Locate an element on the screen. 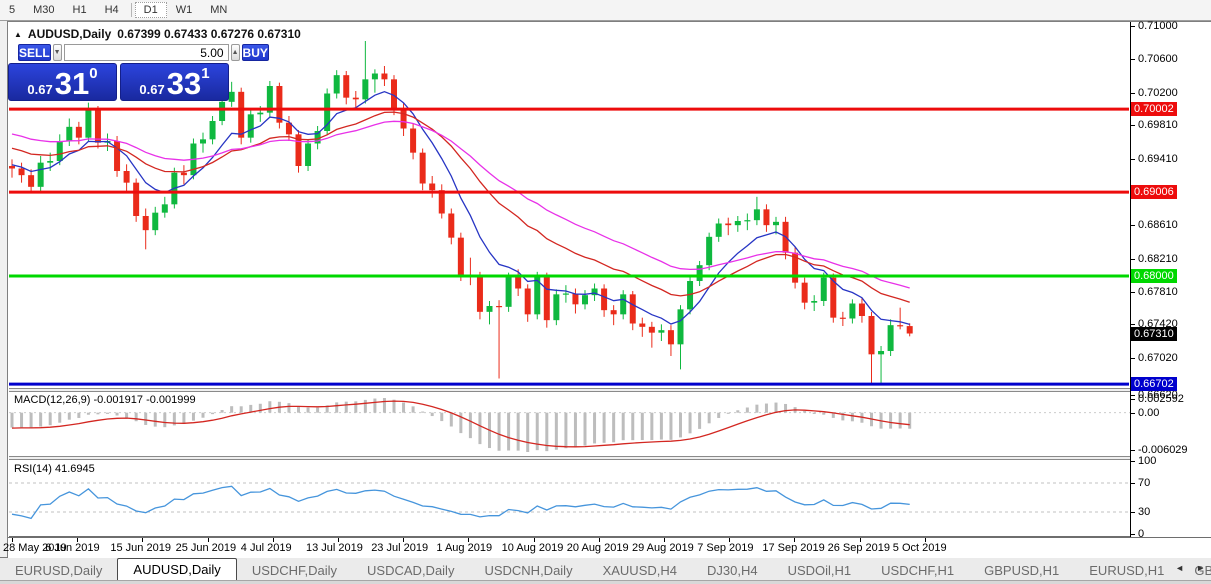  chart-tab-gbpaud-h1: GBPAUD,H1 is located at coordinates (1202, 570).